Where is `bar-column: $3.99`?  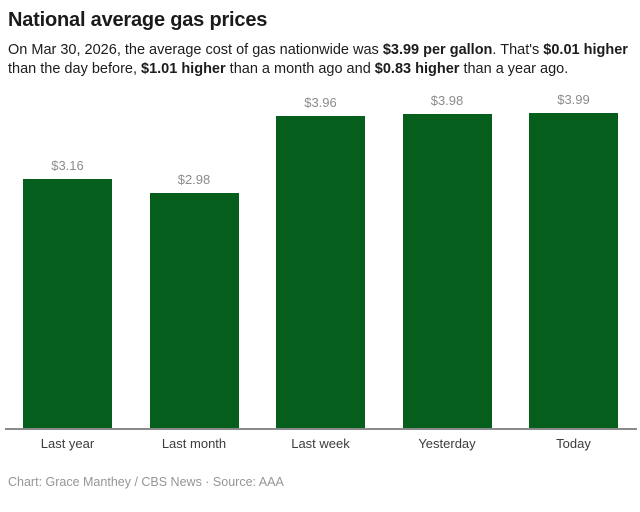
bar-column: $3.99 is located at coordinates (573, 260).